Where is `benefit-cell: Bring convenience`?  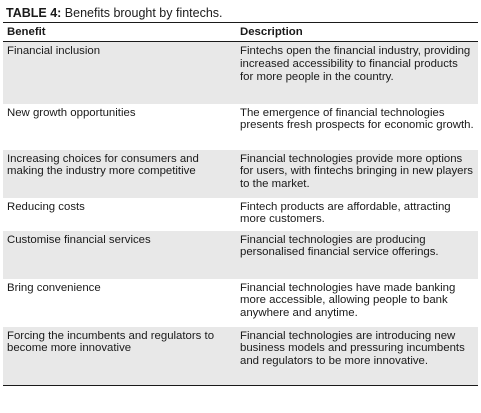
benefit-cell: Bring convenience is located at coordinates (54, 287).